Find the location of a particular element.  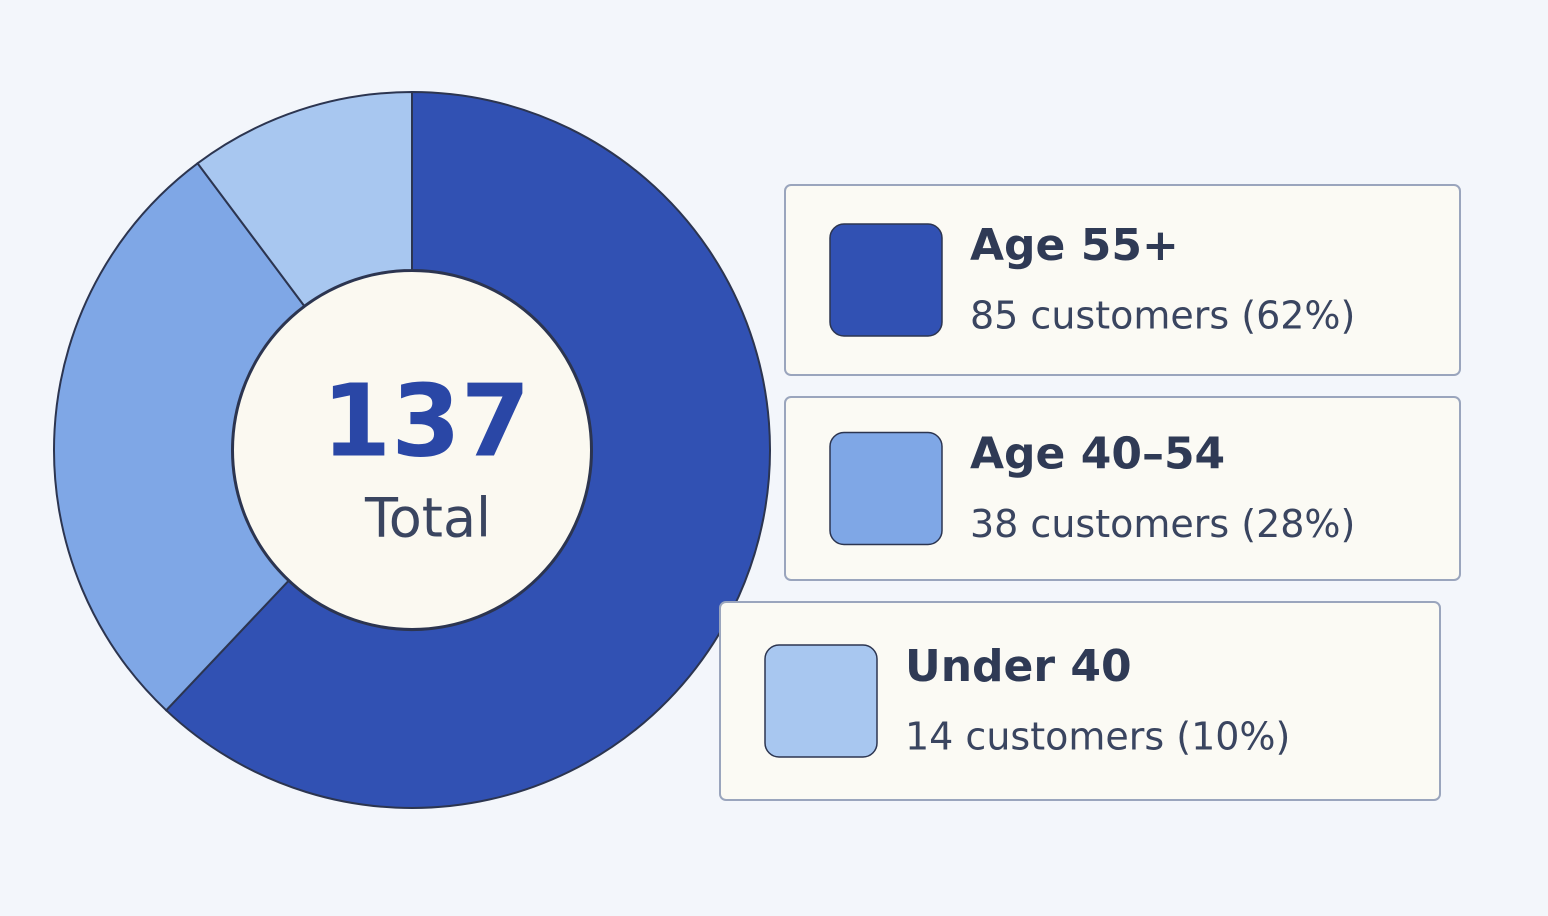

legend-value: 38 customers (28%) is located at coordinates (1162, 524).